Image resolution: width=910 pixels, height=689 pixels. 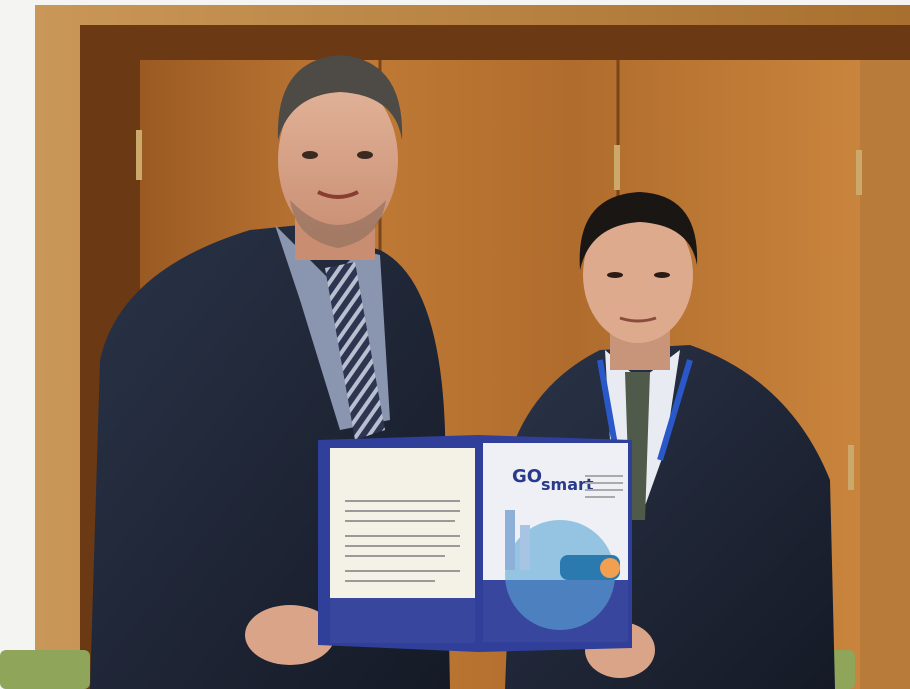 I want to click on brochure: GO smart, so click(x=475, y=543).